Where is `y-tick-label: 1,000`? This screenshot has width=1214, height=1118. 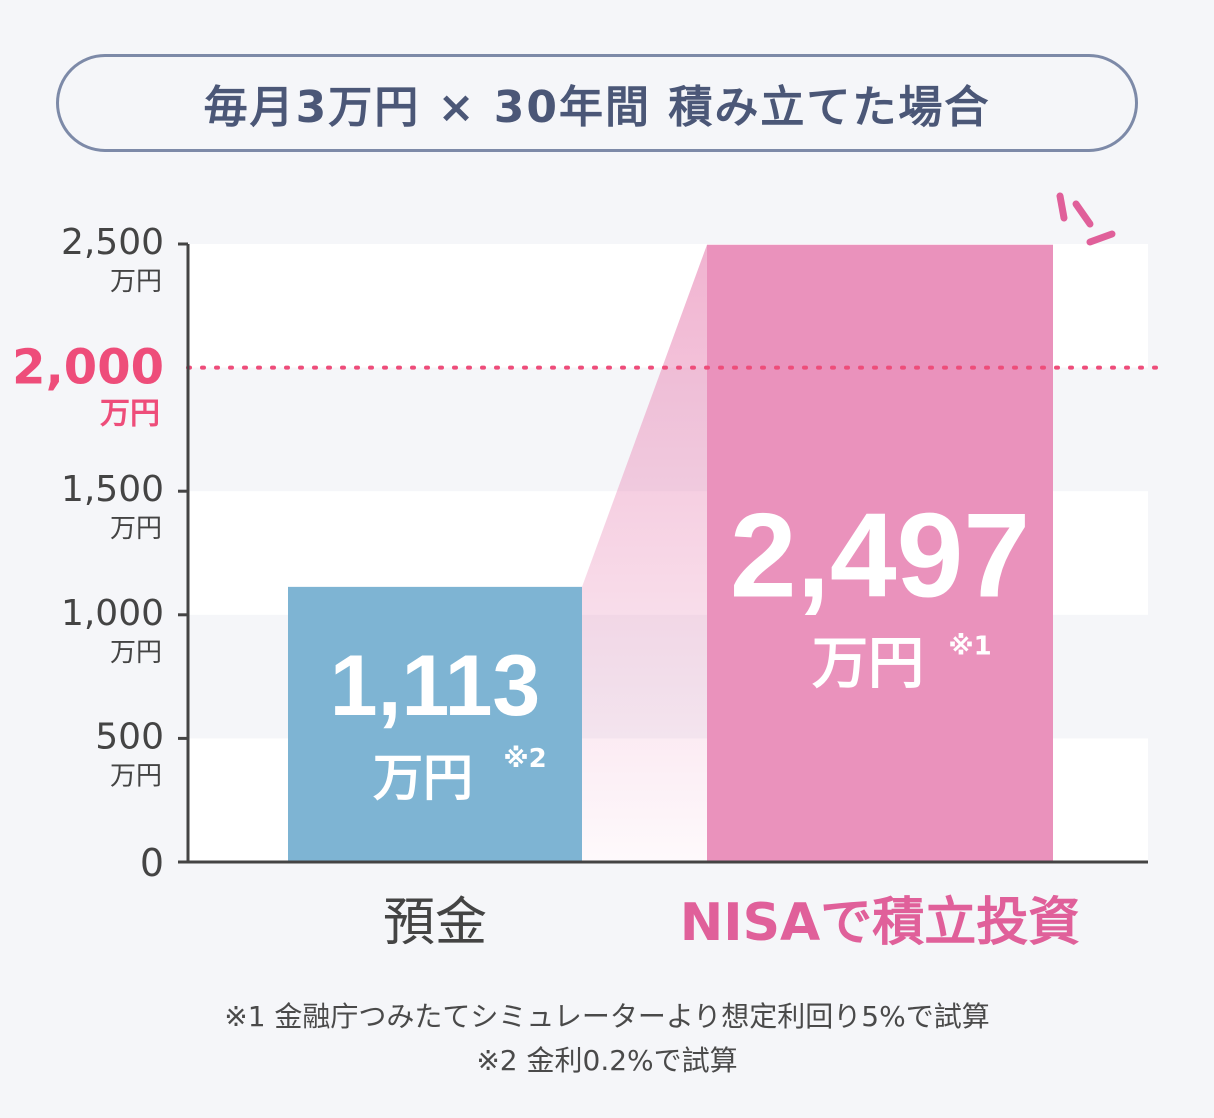 y-tick-label: 1,000 is located at coordinates (112, 613).